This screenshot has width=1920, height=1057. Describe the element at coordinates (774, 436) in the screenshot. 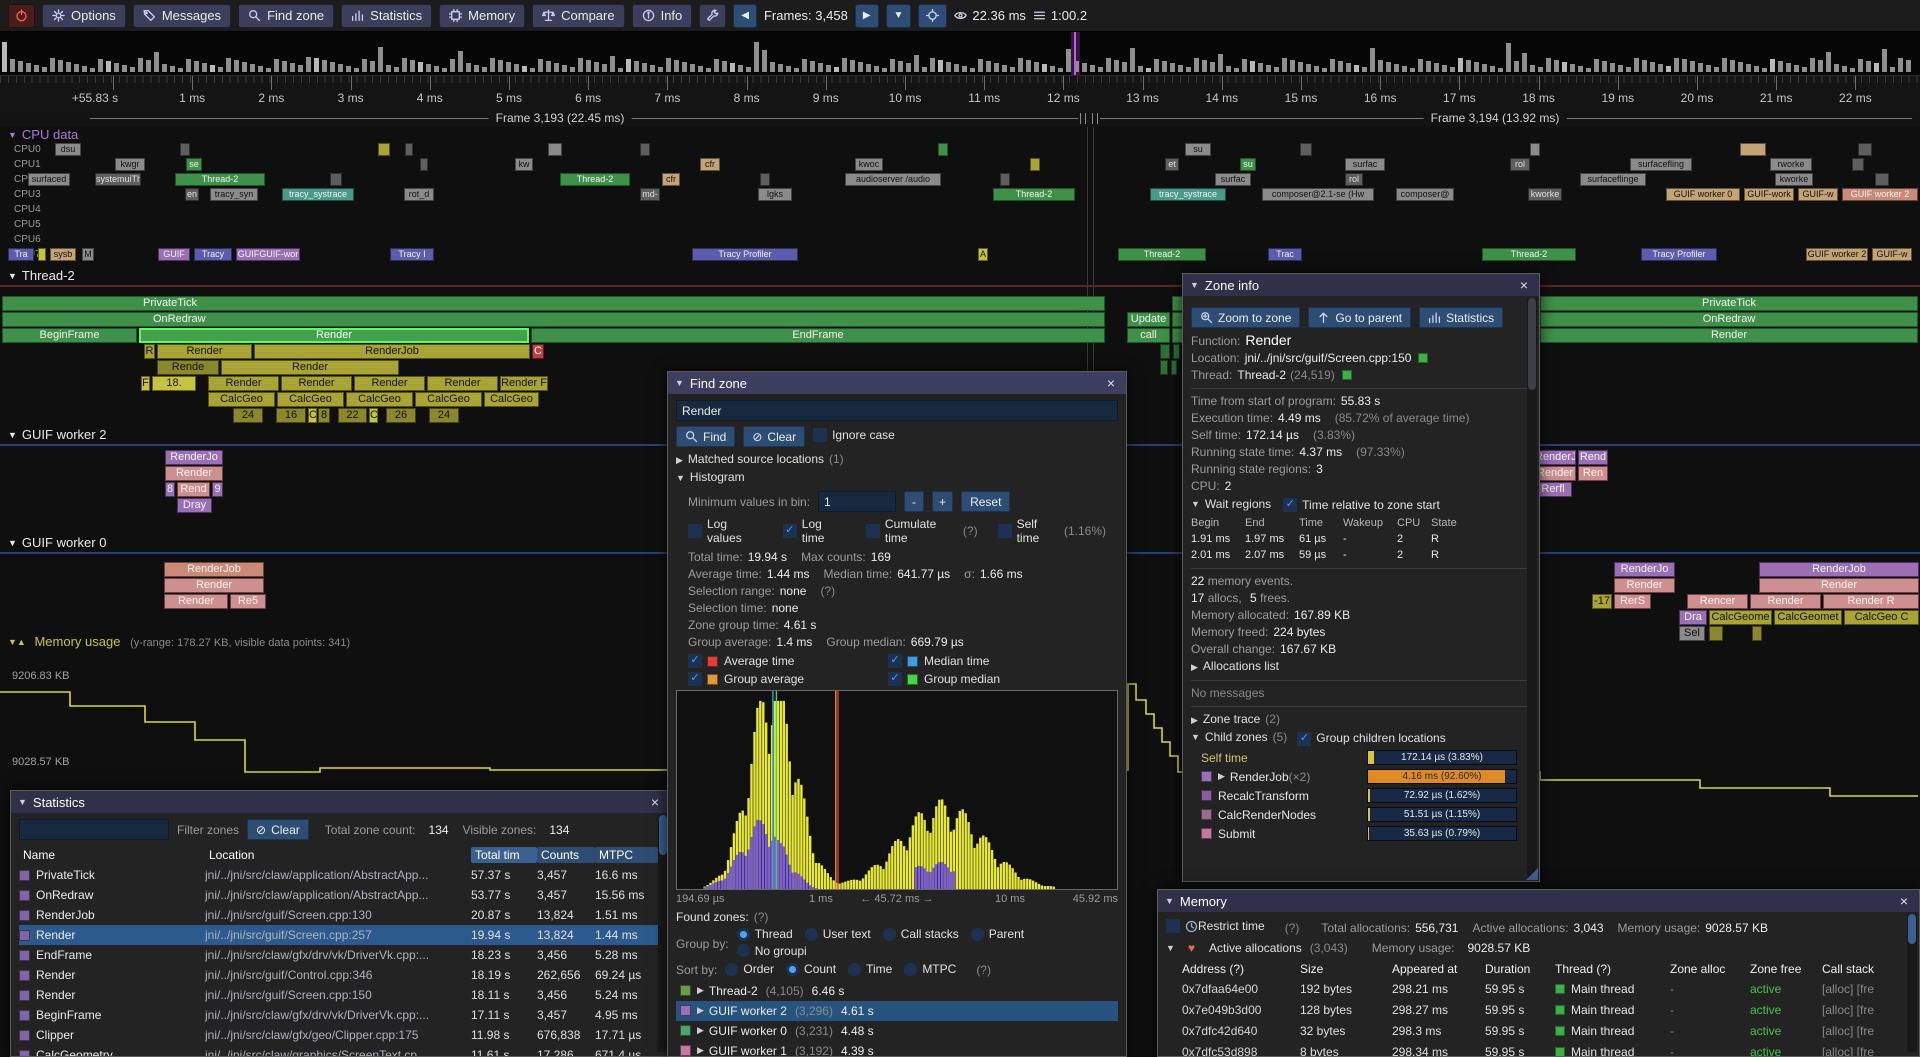

I see `clear-button: ⊘ Clear` at that location.